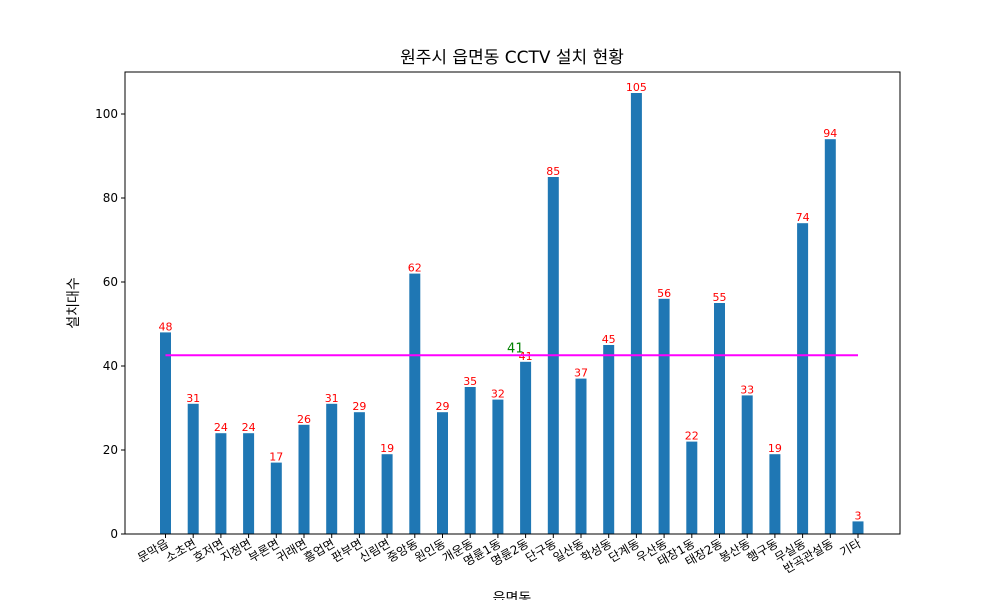 The width and height of the screenshot is (1000, 600). Describe the element at coordinates (803, 217) in the screenshot. I see `data-label: 74` at that location.